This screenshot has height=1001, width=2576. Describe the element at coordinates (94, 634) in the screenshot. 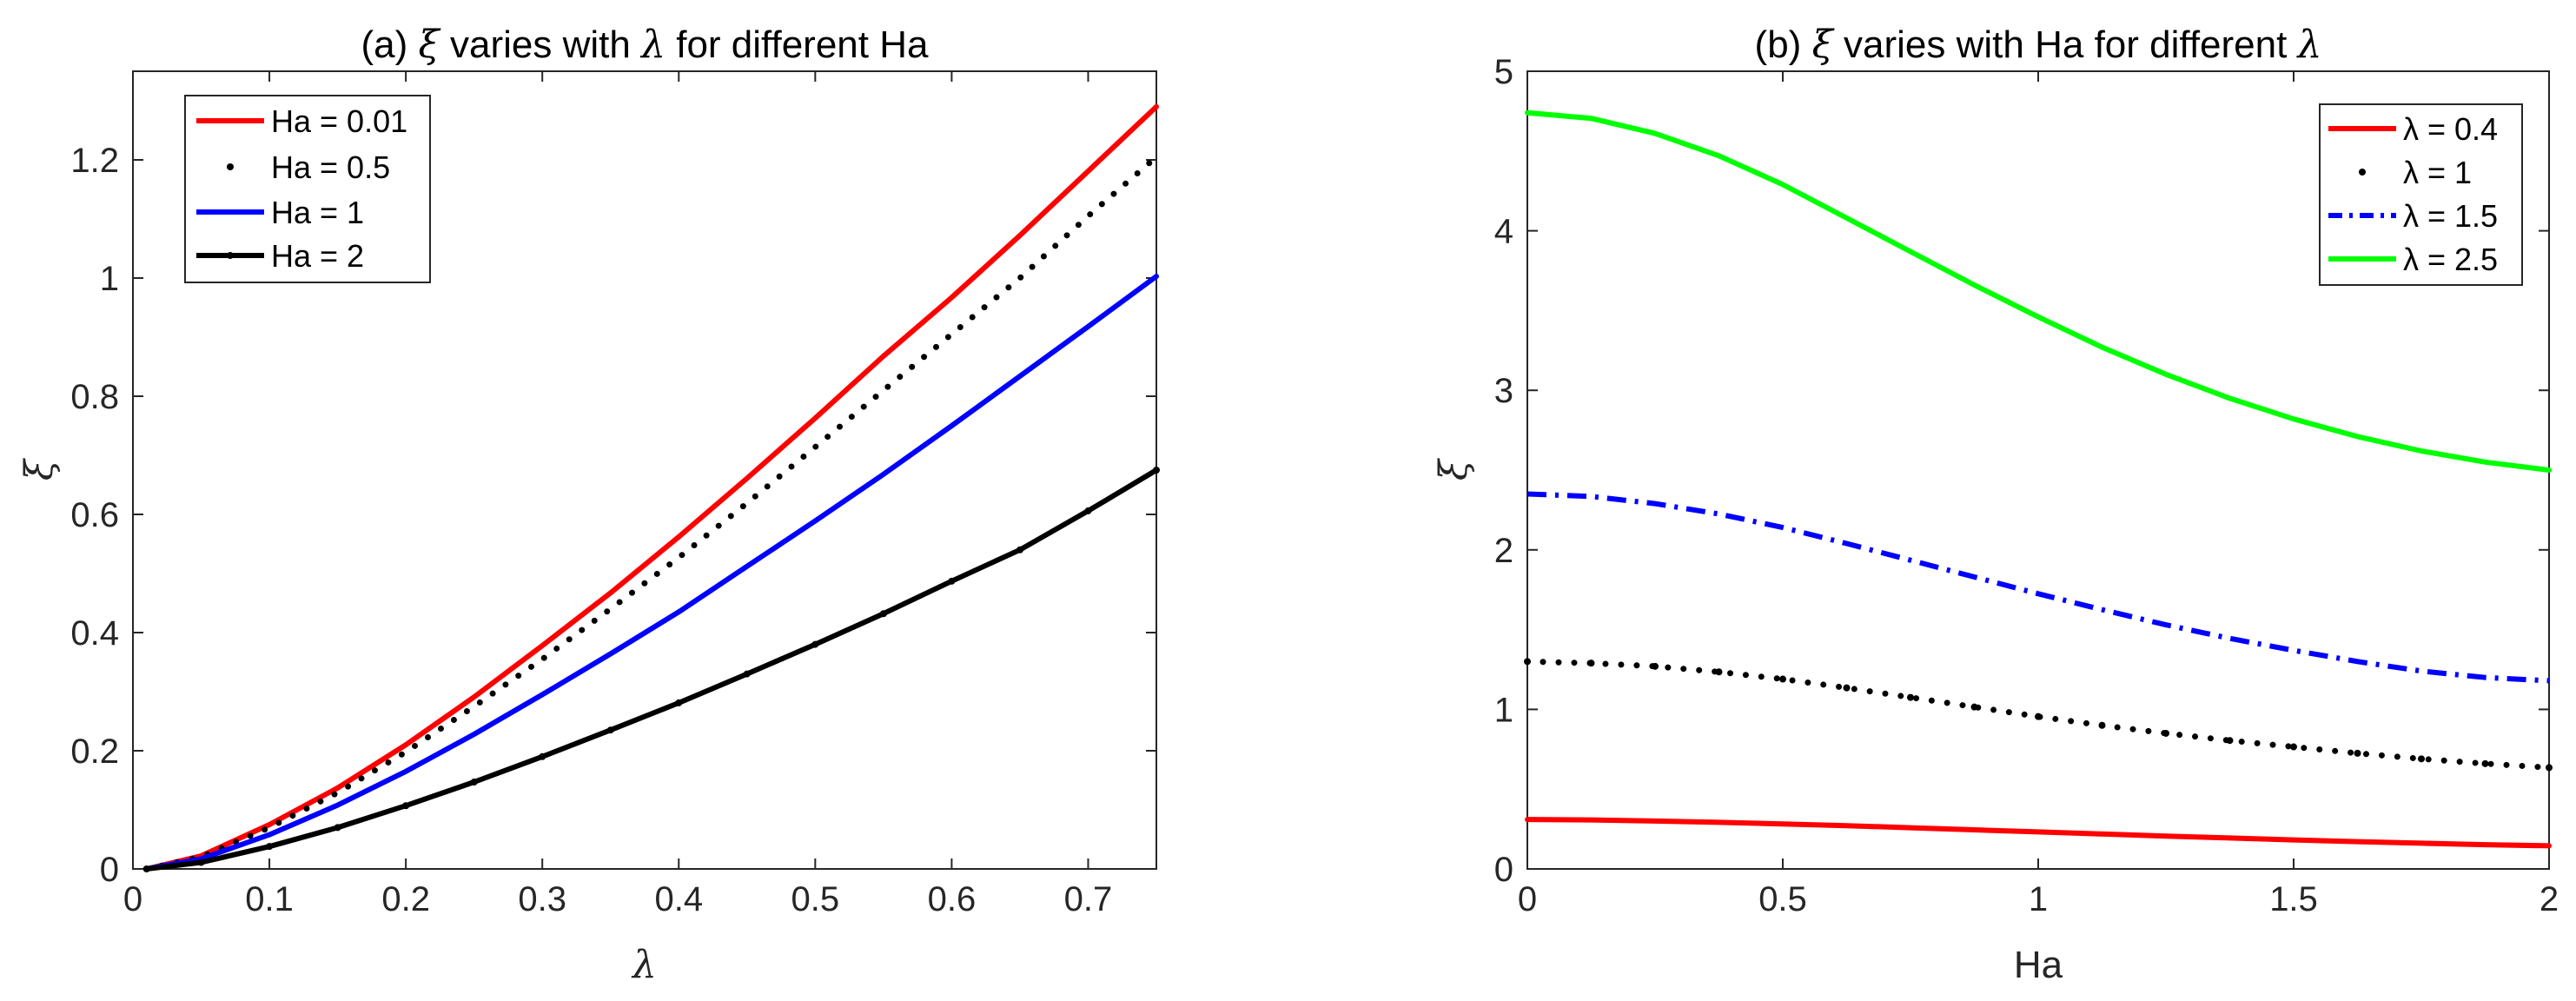

I see `chart-a-ytick-label: 0.4` at that location.